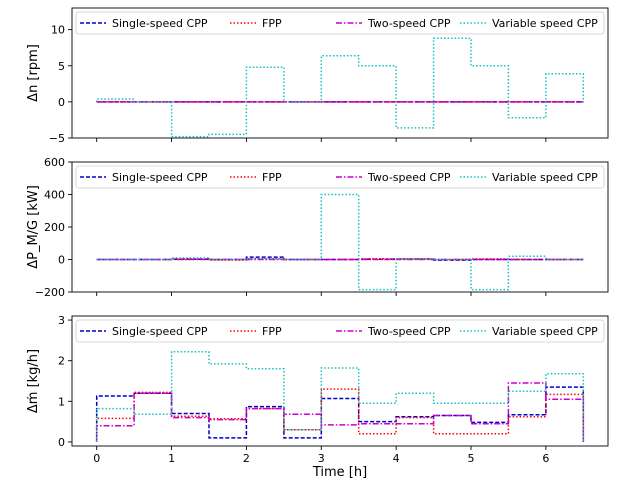  I want to click on series-line-single-speed-cpp, so click(340, 414).